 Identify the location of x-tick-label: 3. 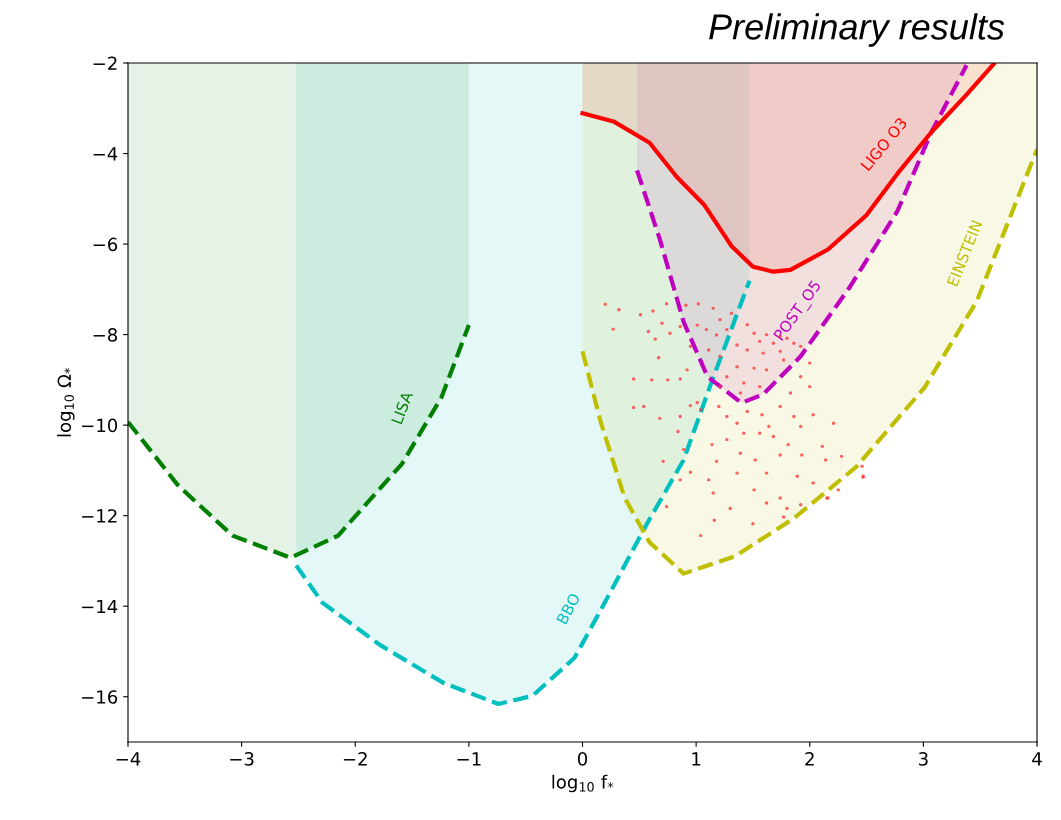
(923, 759).